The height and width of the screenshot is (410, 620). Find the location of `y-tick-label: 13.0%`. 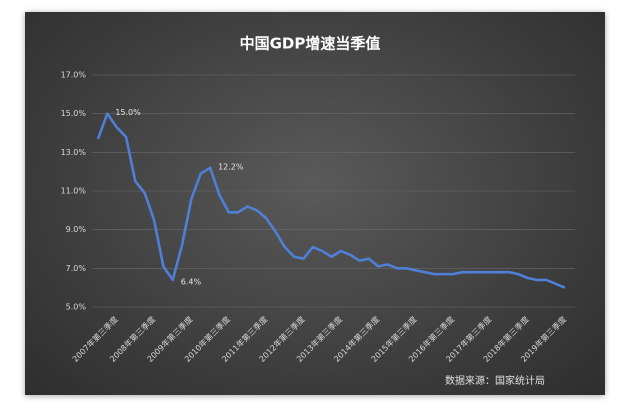

y-tick-label: 13.0% is located at coordinates (74, 152).